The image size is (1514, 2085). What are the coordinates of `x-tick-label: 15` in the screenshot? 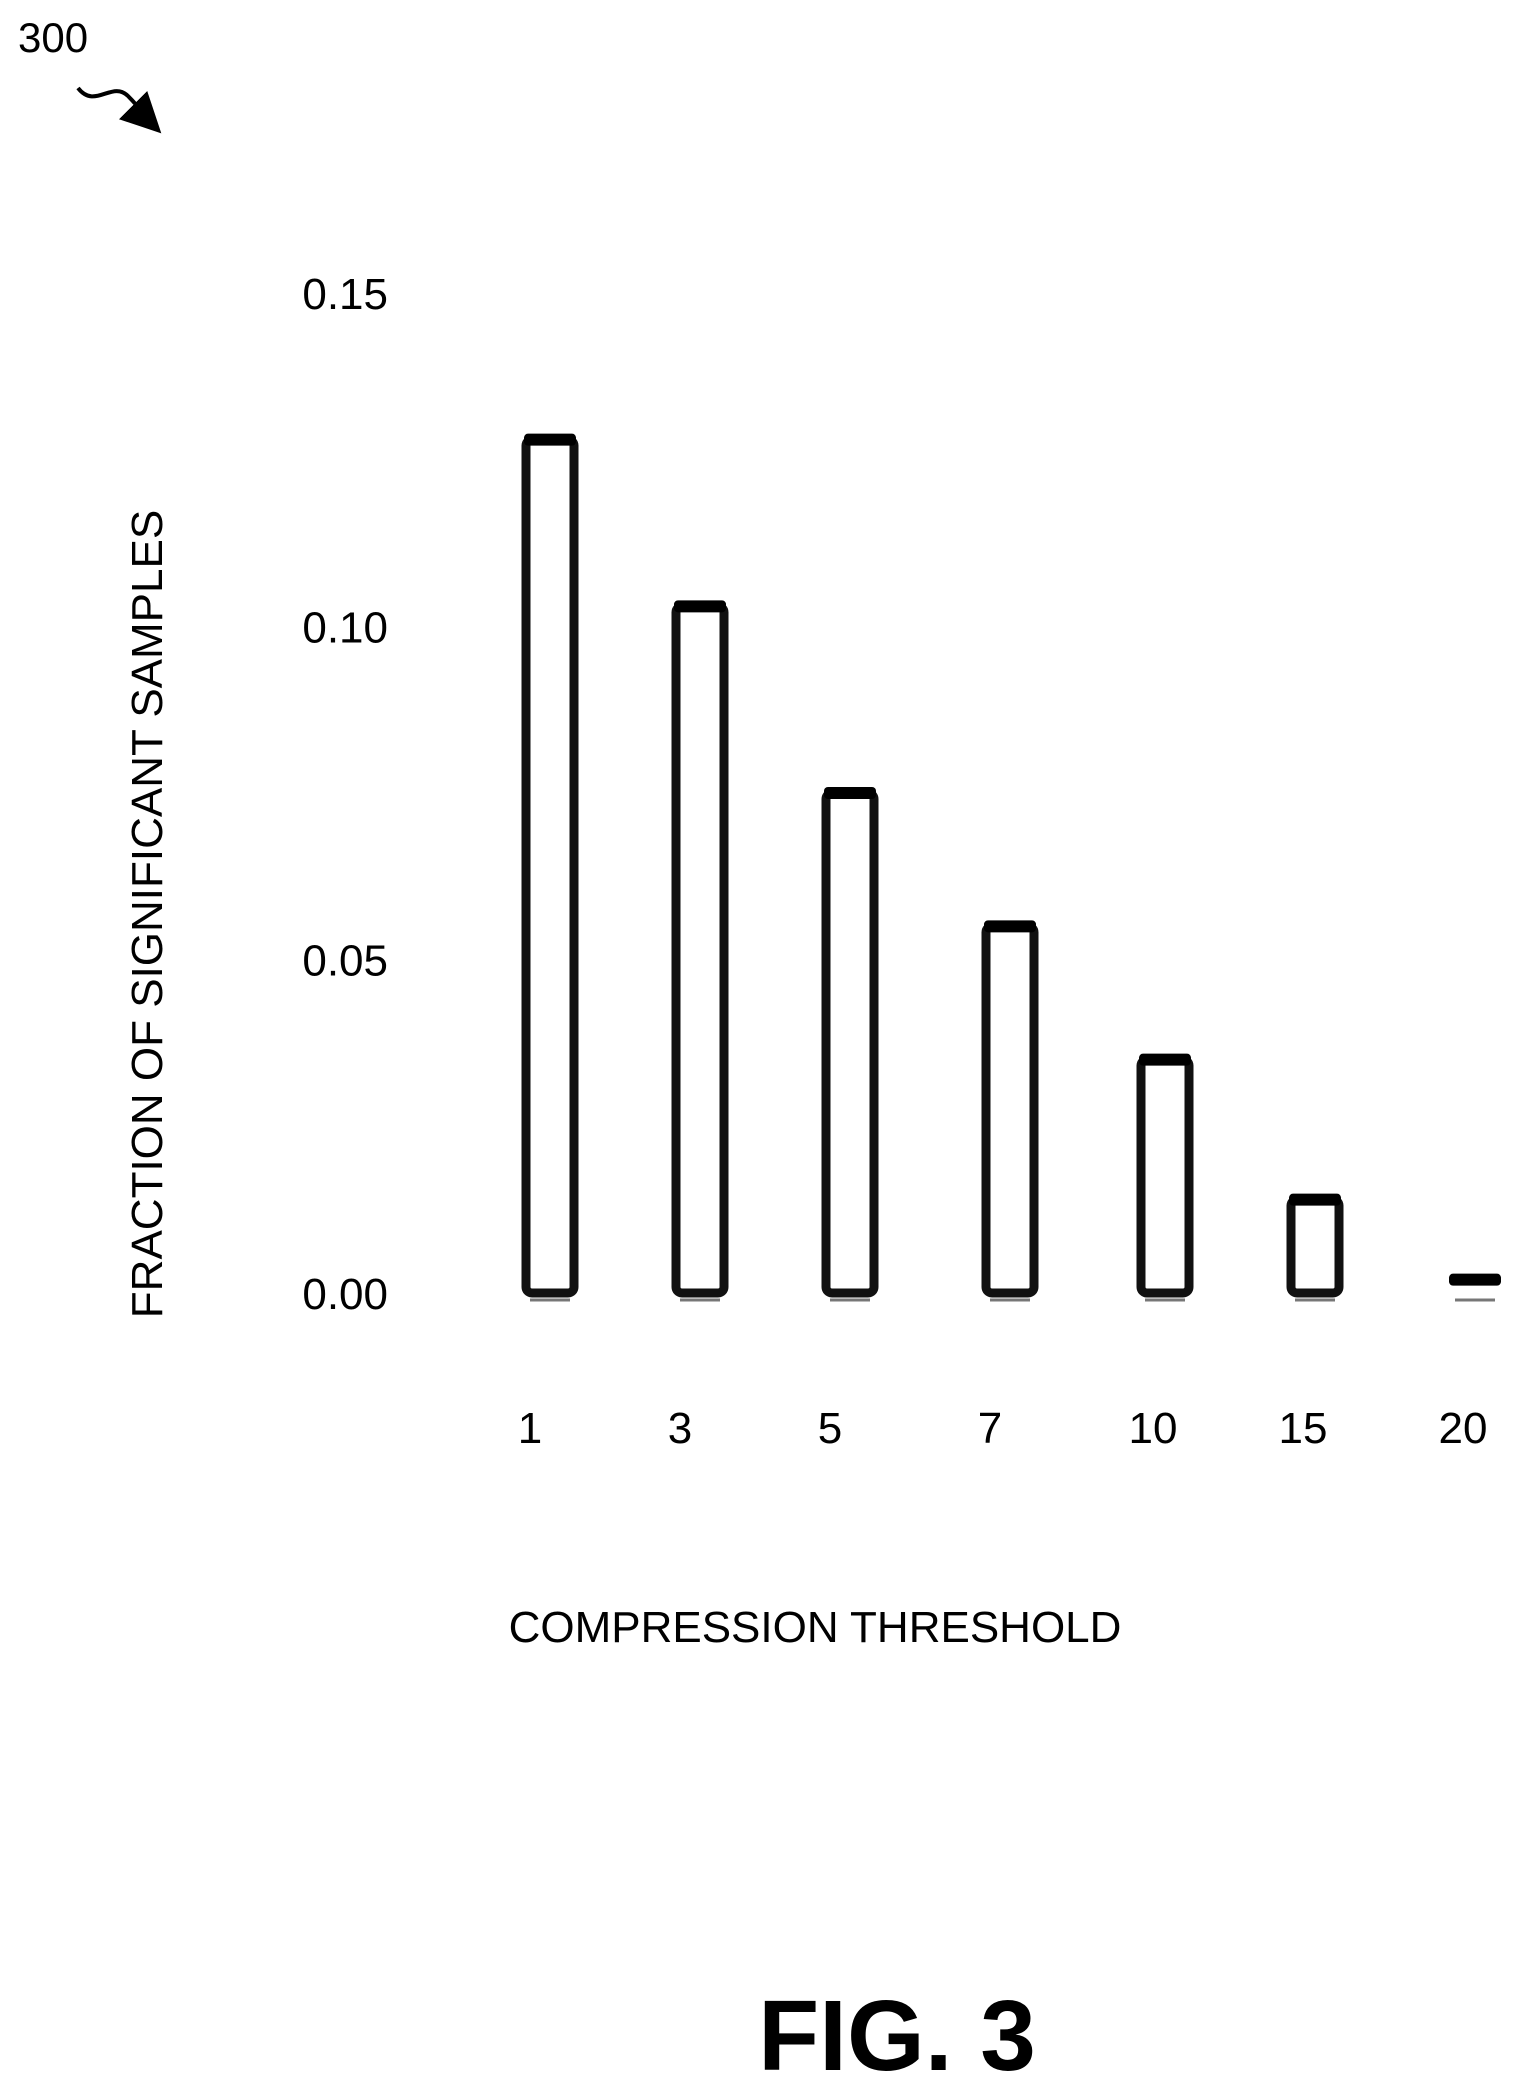 It's located at (1303, 1428).